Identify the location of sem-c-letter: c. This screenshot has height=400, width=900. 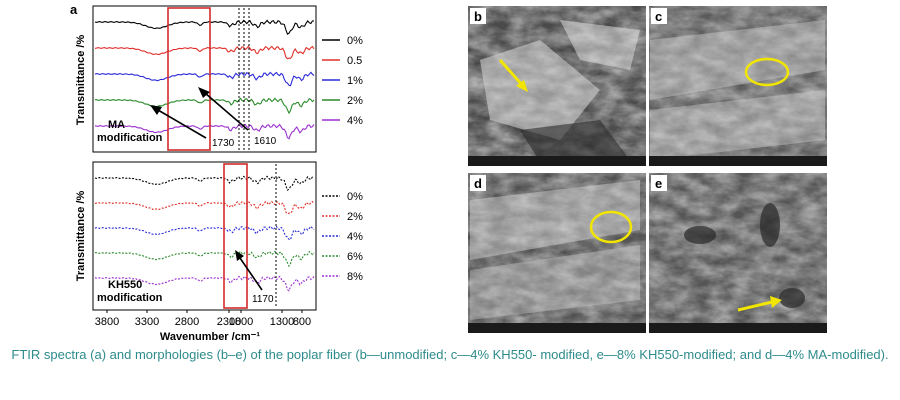
(658, 16).